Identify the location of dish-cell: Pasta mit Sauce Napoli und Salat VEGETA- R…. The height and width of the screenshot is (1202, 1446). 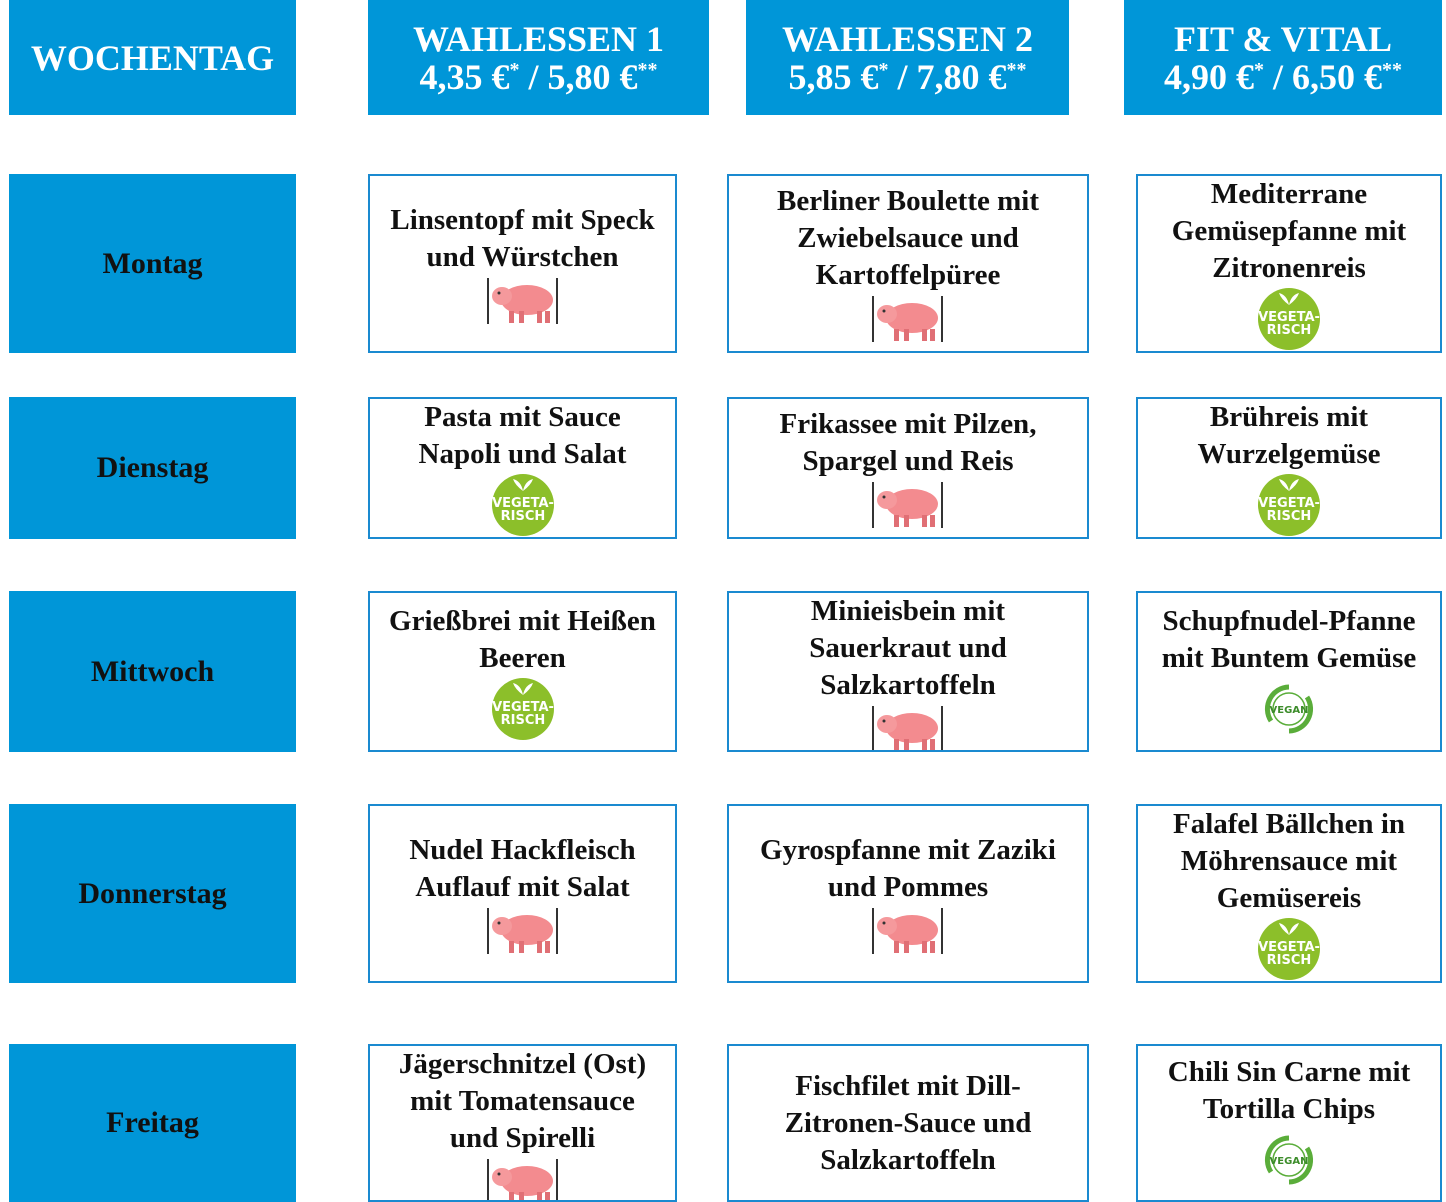
(522, 468).